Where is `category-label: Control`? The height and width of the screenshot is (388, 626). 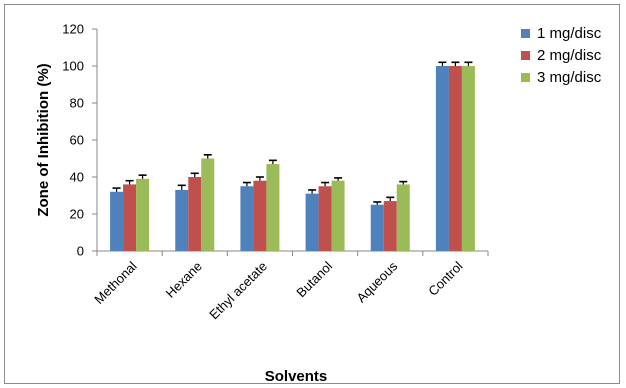
category-label: Control is located at coordinates (445, 278).